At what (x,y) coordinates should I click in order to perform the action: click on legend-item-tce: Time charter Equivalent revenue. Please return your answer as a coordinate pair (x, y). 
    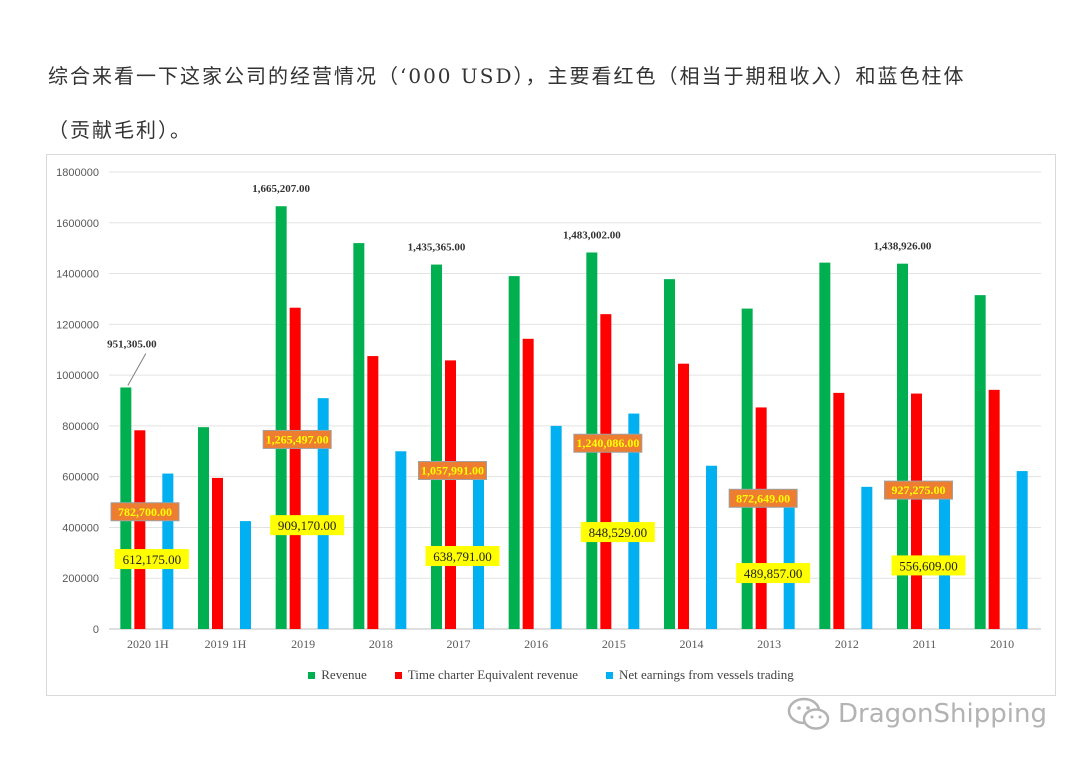
    Looking at the image, I should click on (486, 675).